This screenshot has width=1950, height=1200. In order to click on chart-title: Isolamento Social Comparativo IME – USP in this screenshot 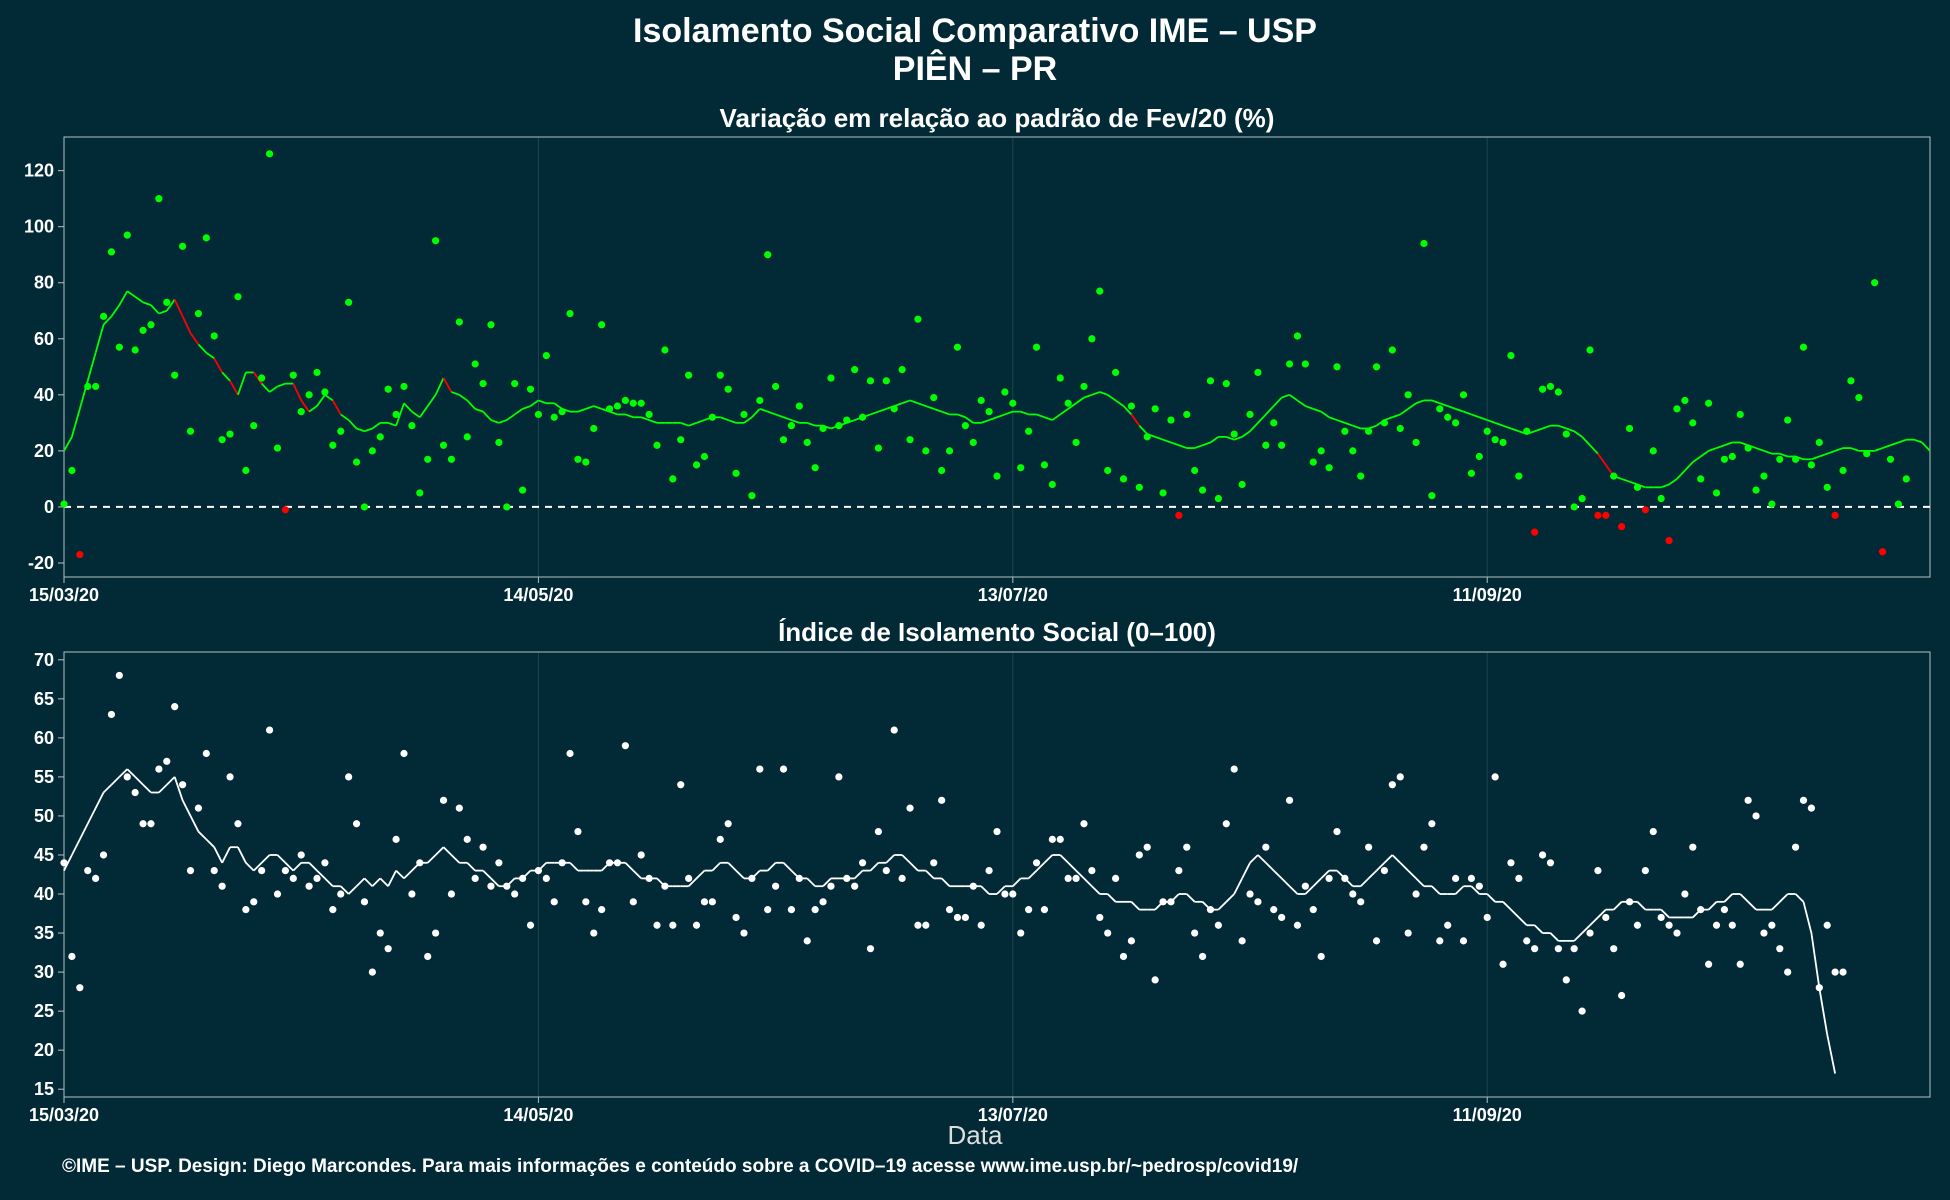, I will do `click(975, 31)`.